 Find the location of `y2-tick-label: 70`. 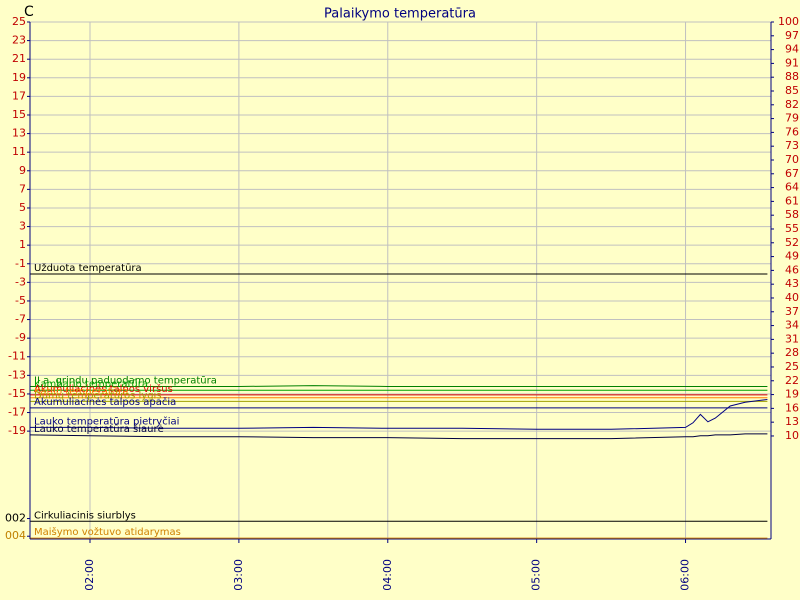

y2-tick-label: 70 is located at coordinates (792, 159).